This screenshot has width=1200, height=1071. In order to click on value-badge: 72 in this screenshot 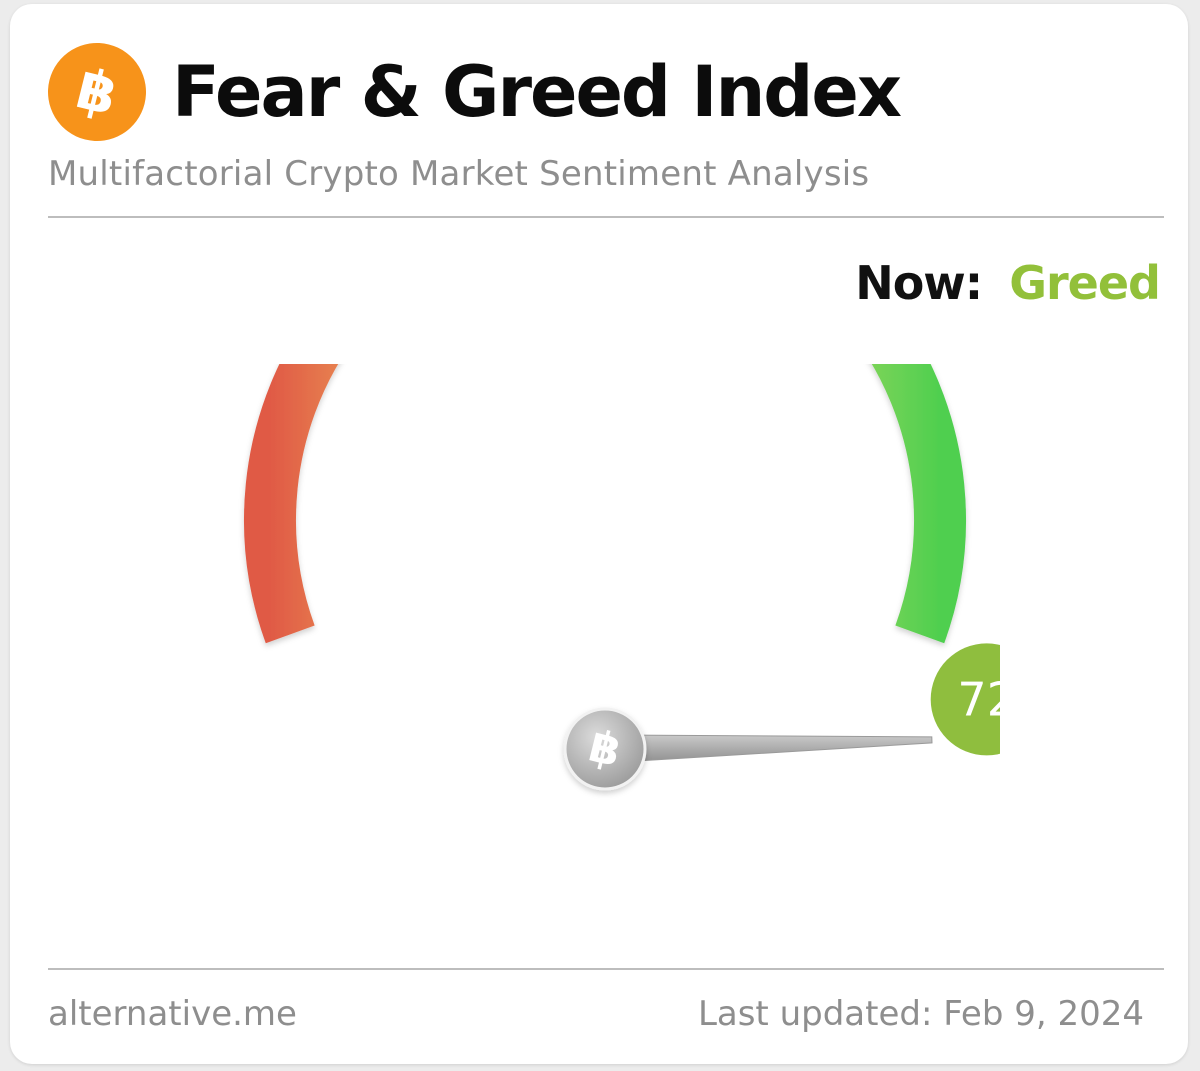, I will do `click(965, 699)`.